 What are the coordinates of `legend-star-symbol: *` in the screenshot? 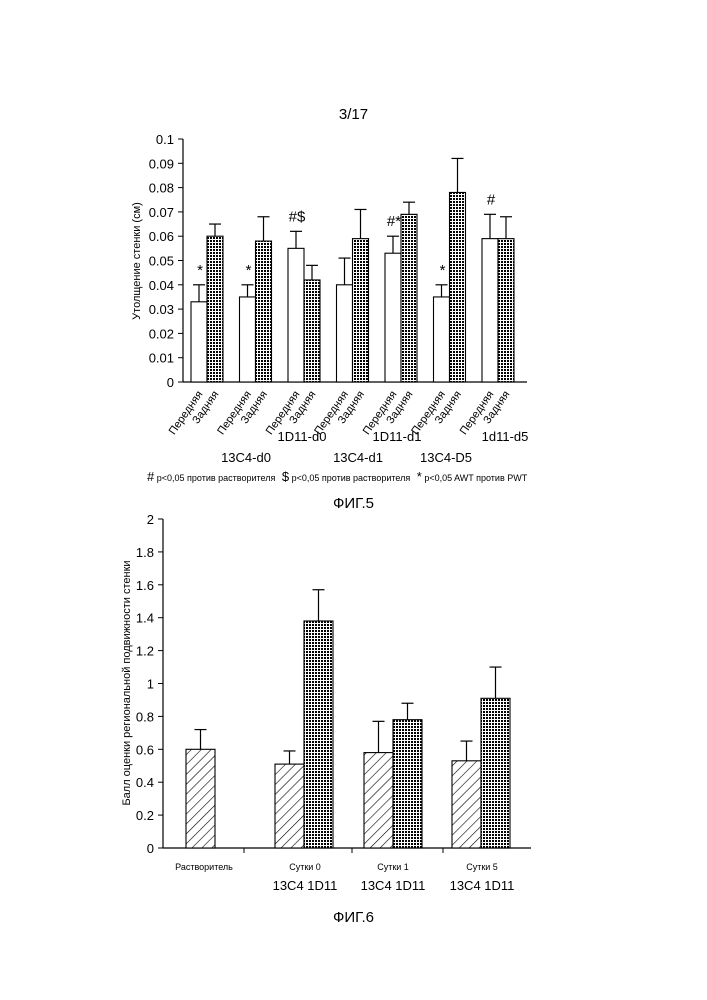 It's located at (419, 476).